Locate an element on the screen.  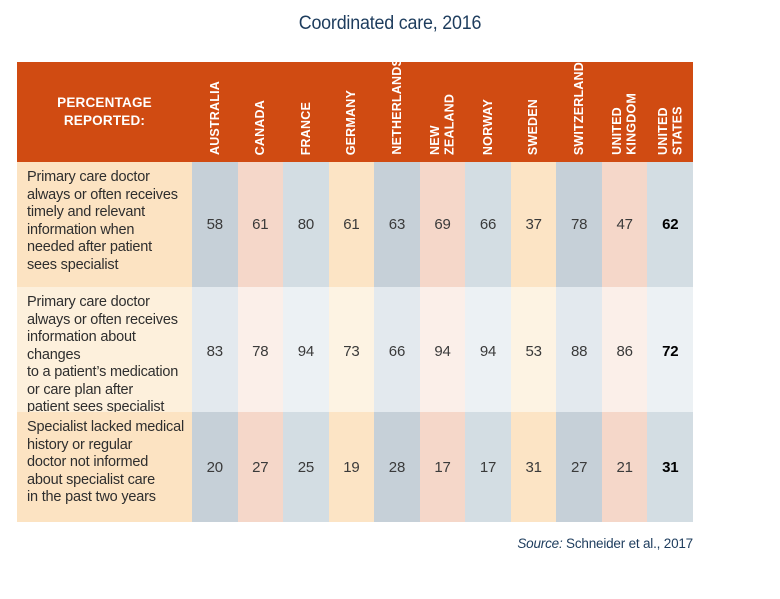
column-header-label: SWITZERLAND is located at coordinates (578, 108).